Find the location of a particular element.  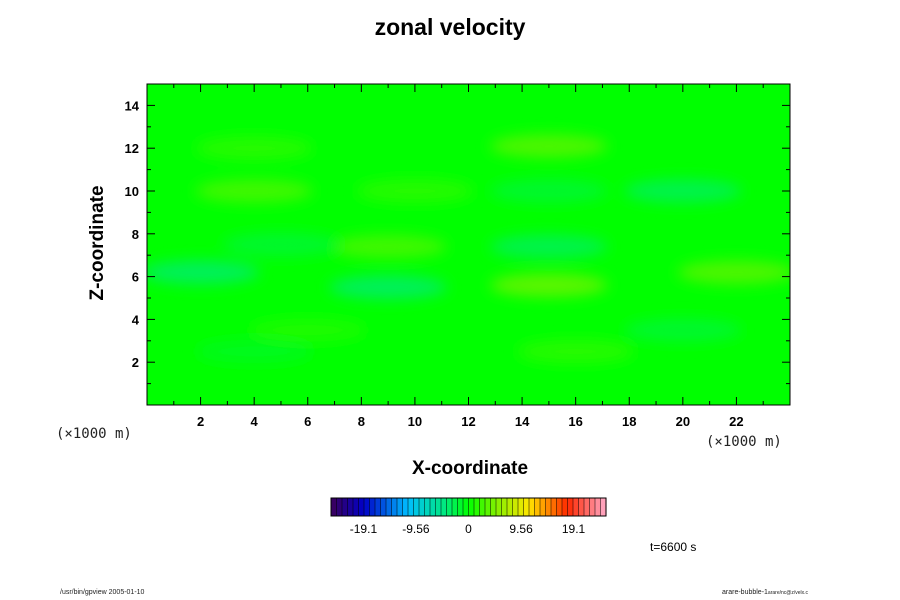

colorbar: -19.1 -9.56 0 9.56 19.1 is located at coordinates (468, 516).